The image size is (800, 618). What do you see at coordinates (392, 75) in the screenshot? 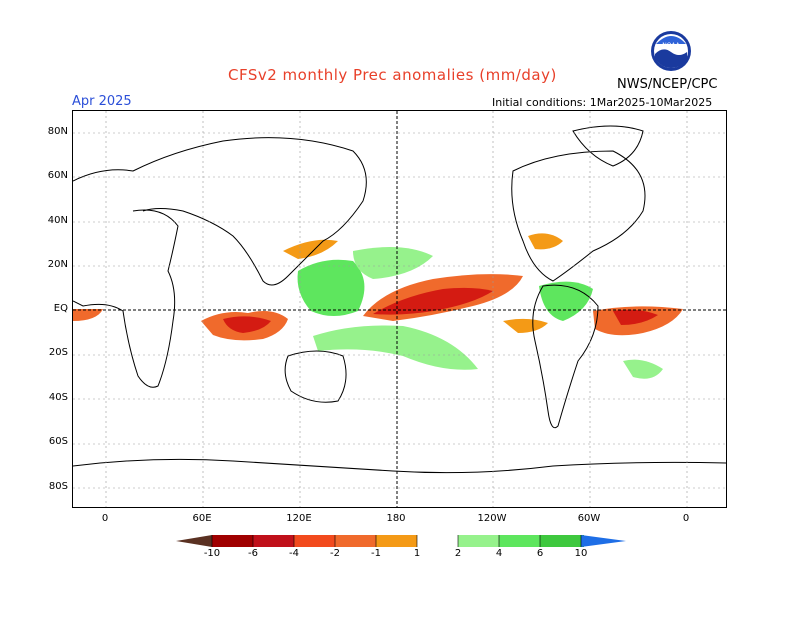
I see `chart-title: CFSv2 monthly Prec anomalies (mm/day)` at bounding box center [392, 75].